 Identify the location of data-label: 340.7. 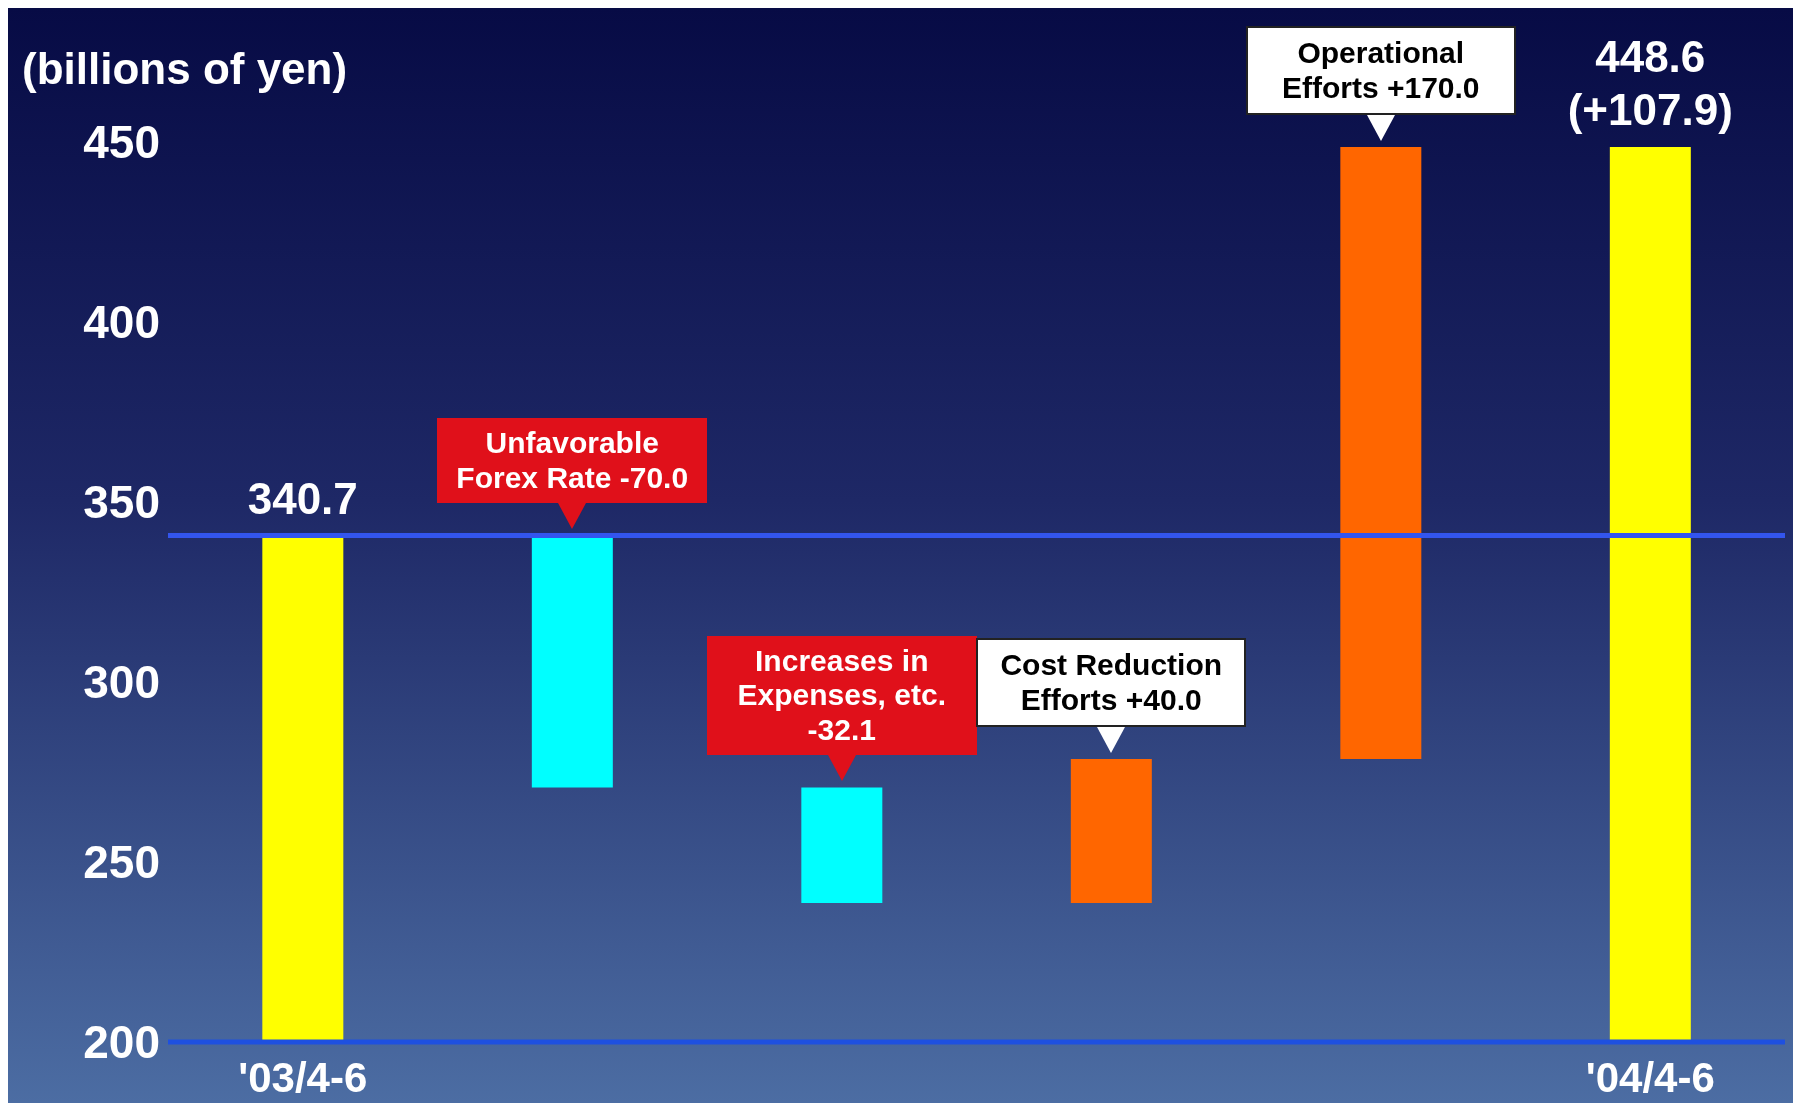
(302, 498).